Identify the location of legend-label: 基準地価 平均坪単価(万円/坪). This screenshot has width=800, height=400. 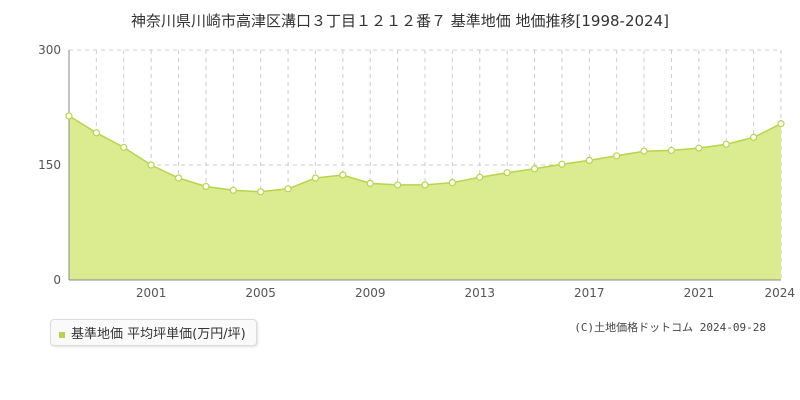
(158, 334).